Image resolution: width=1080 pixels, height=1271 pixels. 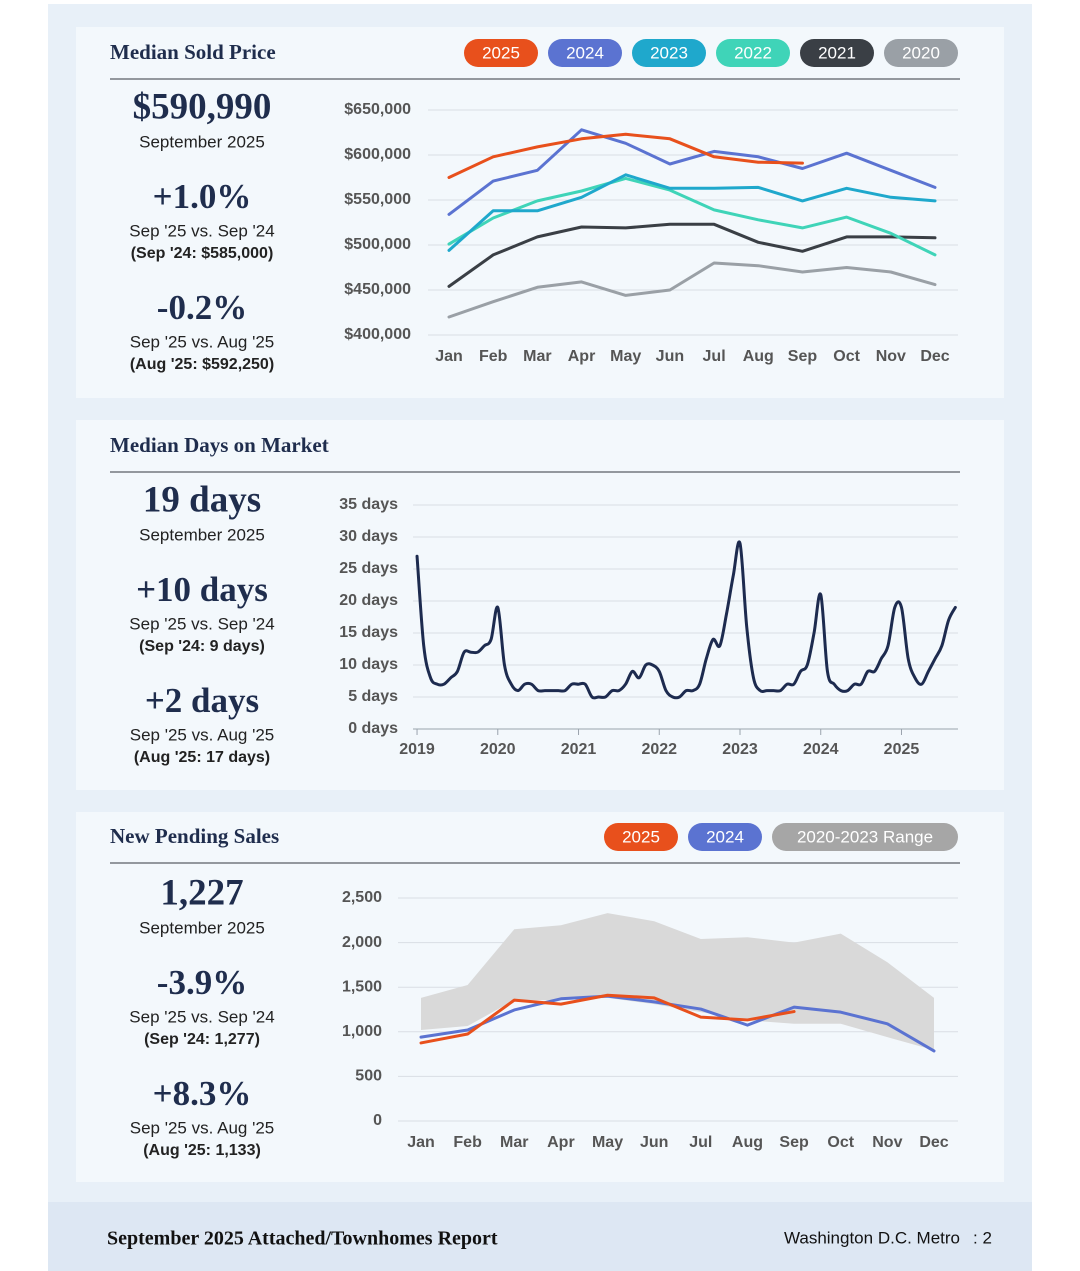 What do you see at coordinates (201, 892) in the screenshot?
I see `headline-value: 1,227` at bounding box center [201, 892].